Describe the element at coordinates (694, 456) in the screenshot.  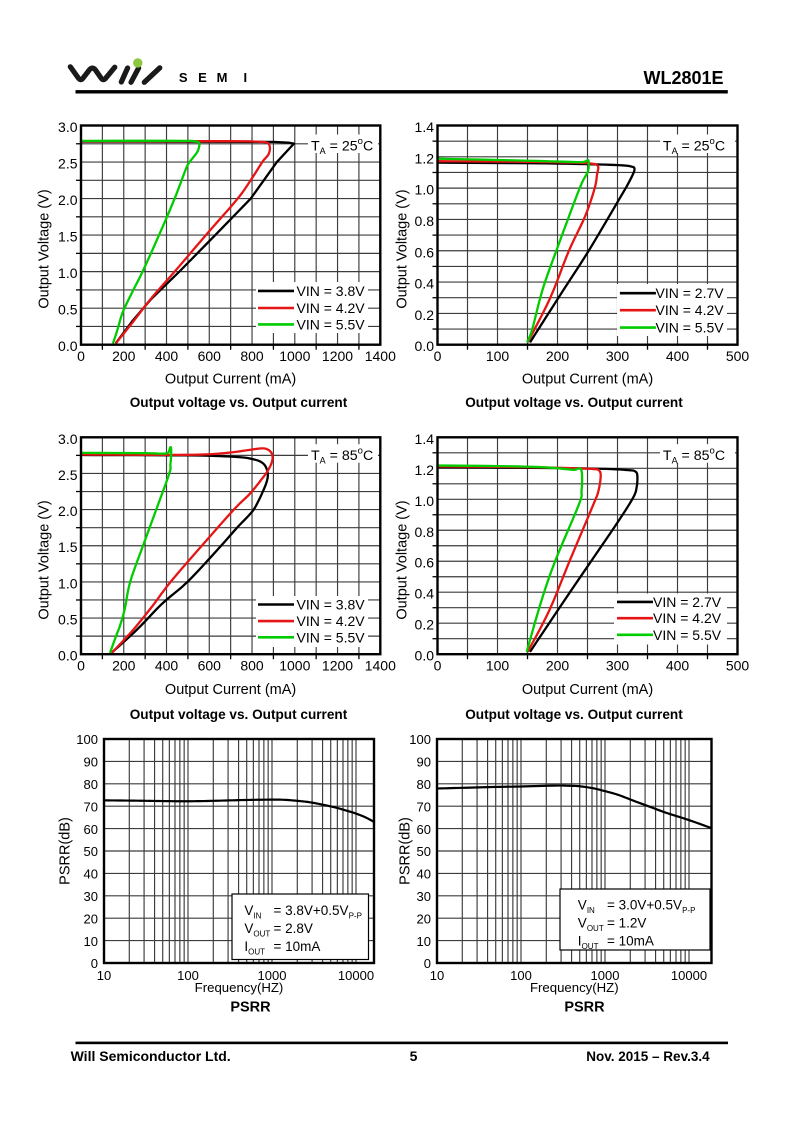
I see `svg-text: TA = 85oC` at that location.